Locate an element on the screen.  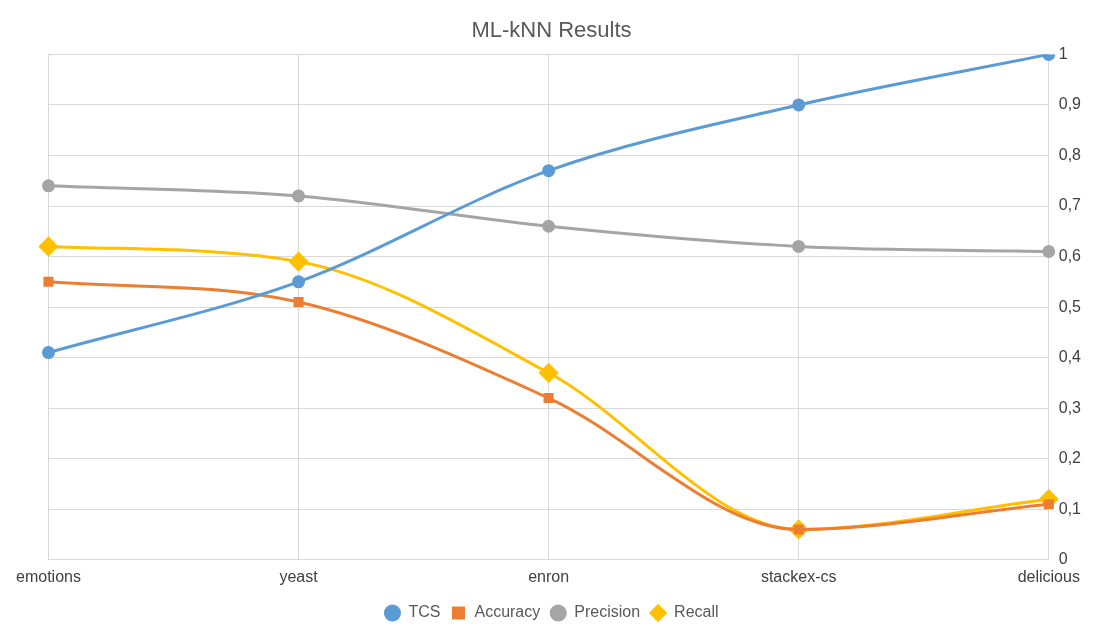
y-tick-label: 0,6 is located at coordinates (1070, 255).